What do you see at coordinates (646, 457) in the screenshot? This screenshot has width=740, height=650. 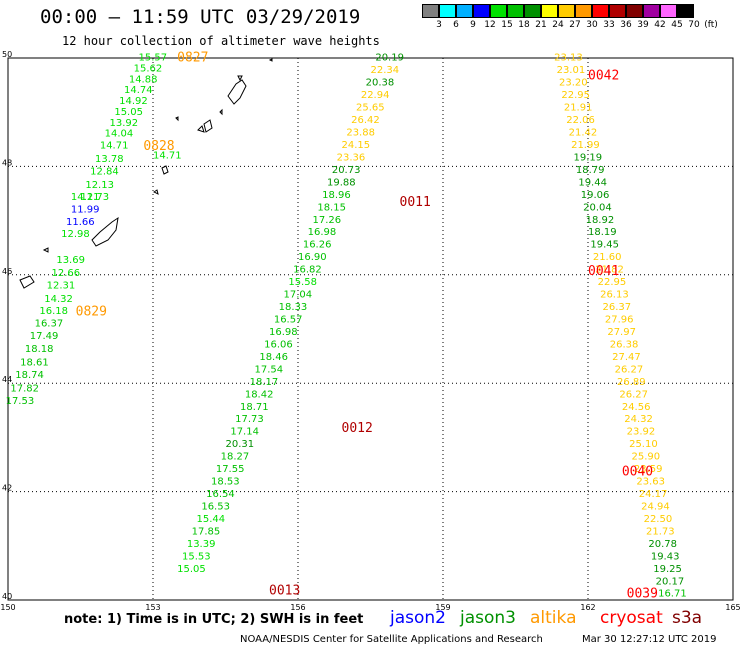 I see `wave-height-value: 25.90` at bounding box center [646, 457].